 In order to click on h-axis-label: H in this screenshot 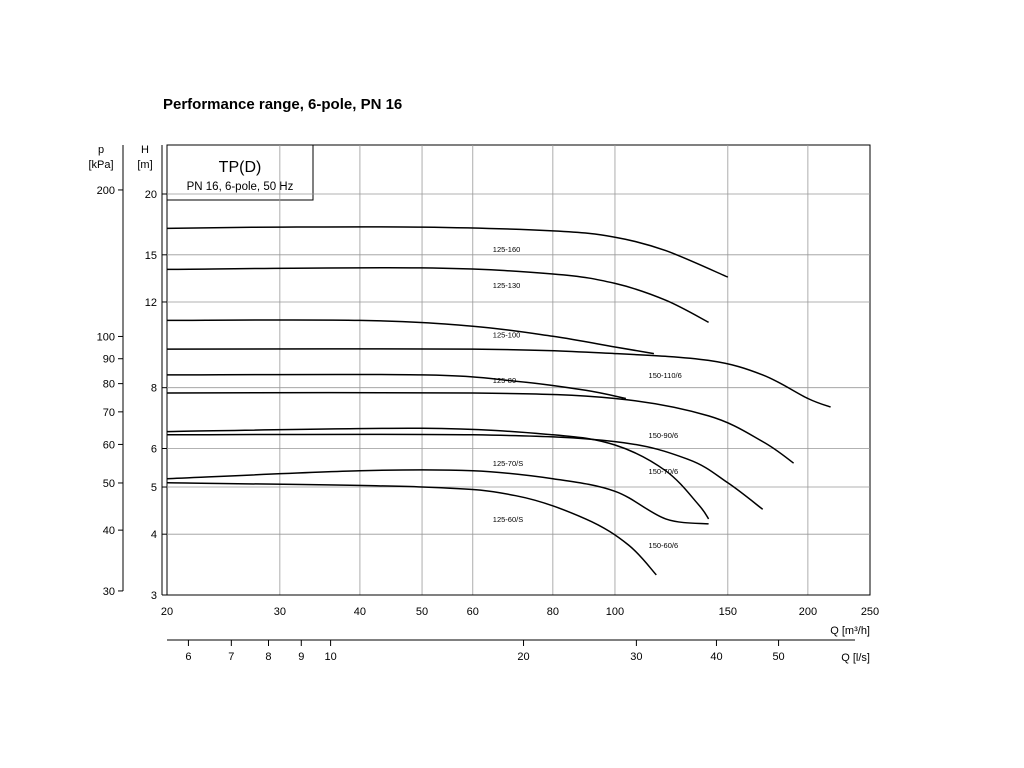, I will do `click(145, 150)`.